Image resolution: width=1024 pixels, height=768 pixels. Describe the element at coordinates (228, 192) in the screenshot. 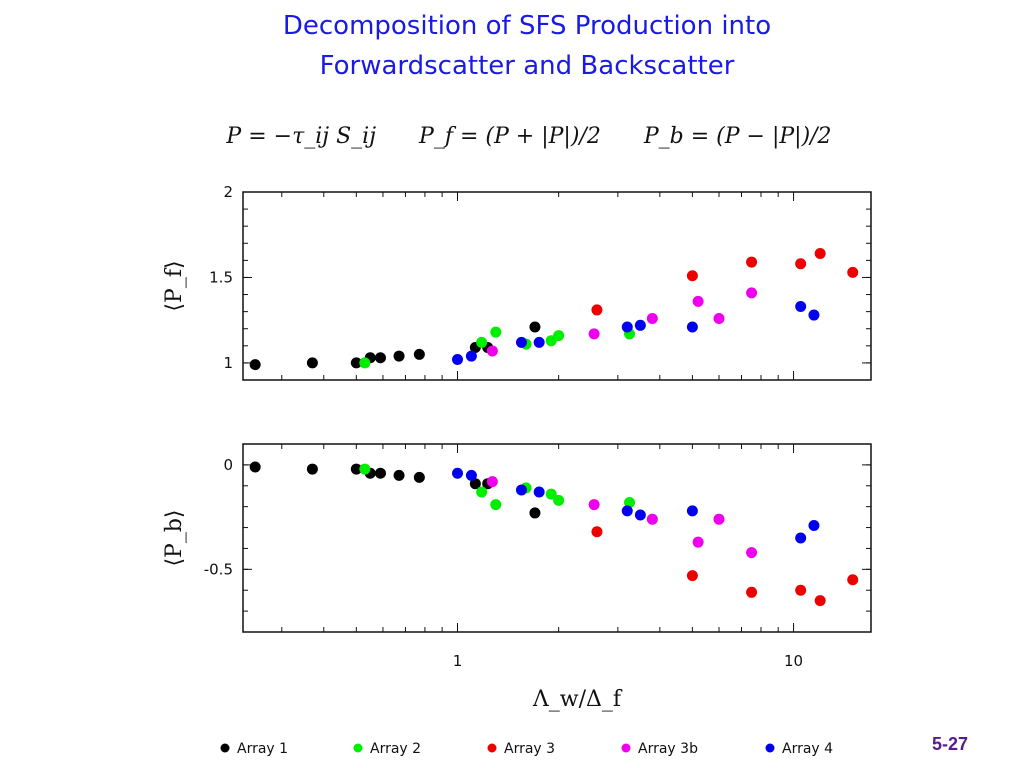

I see `y-tick-label: 2` at that location.